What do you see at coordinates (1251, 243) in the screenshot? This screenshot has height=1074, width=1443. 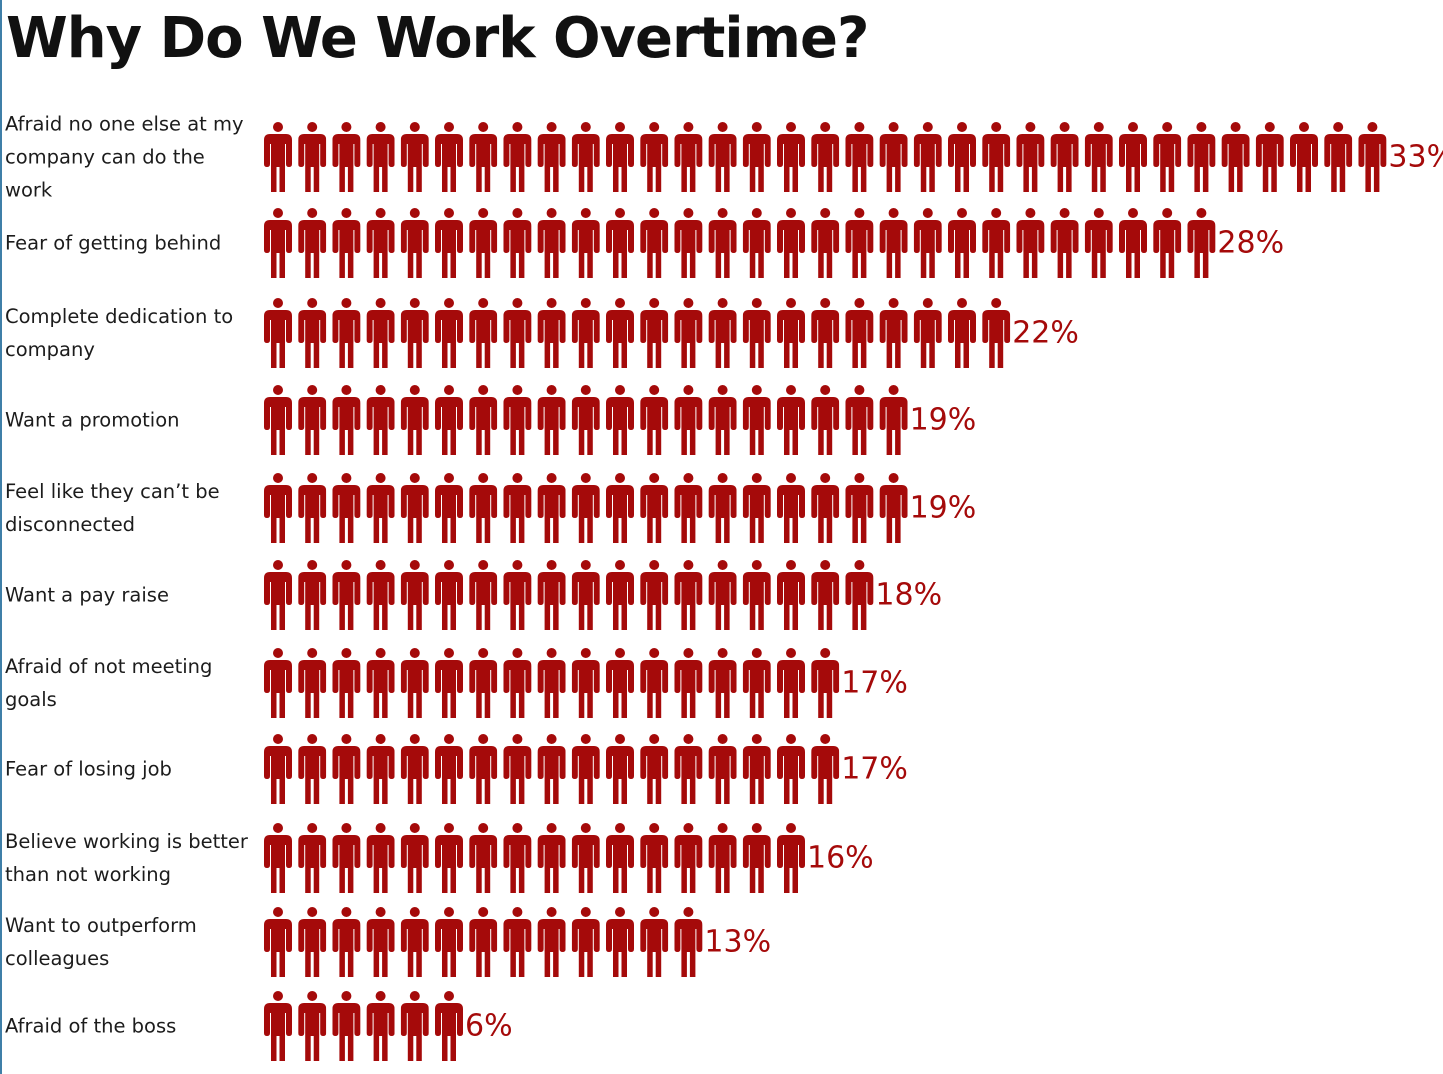 I see `value-label: 28%` at bounding box center [1251, 243].